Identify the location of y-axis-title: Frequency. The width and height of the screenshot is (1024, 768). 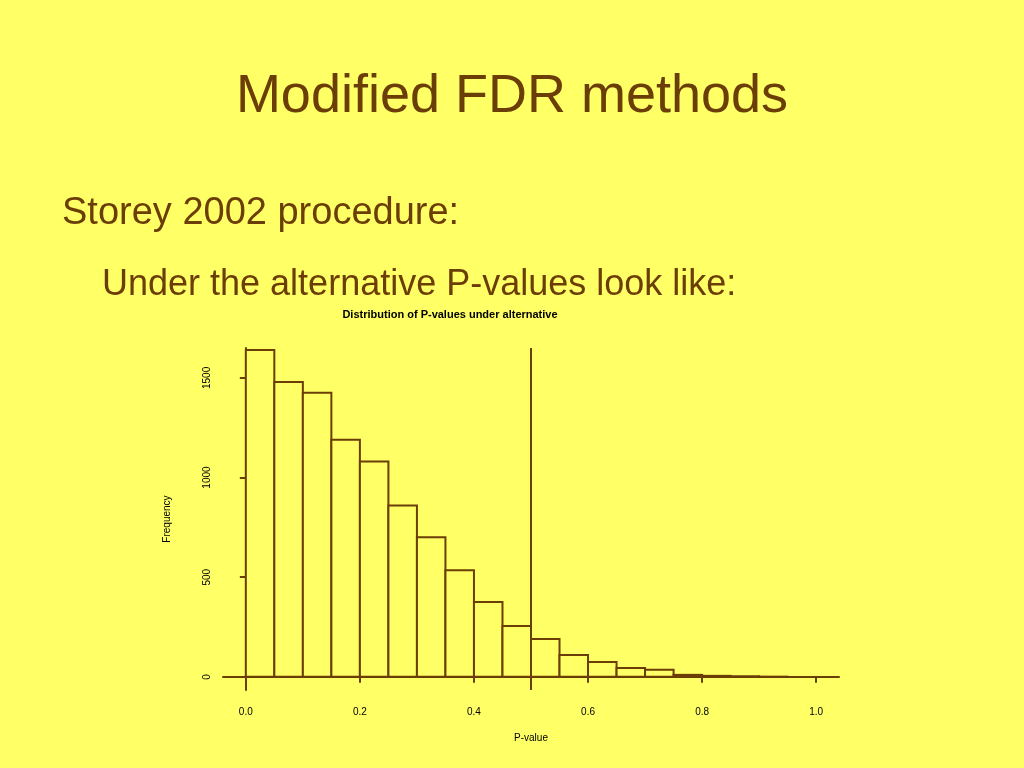
(166, 519).